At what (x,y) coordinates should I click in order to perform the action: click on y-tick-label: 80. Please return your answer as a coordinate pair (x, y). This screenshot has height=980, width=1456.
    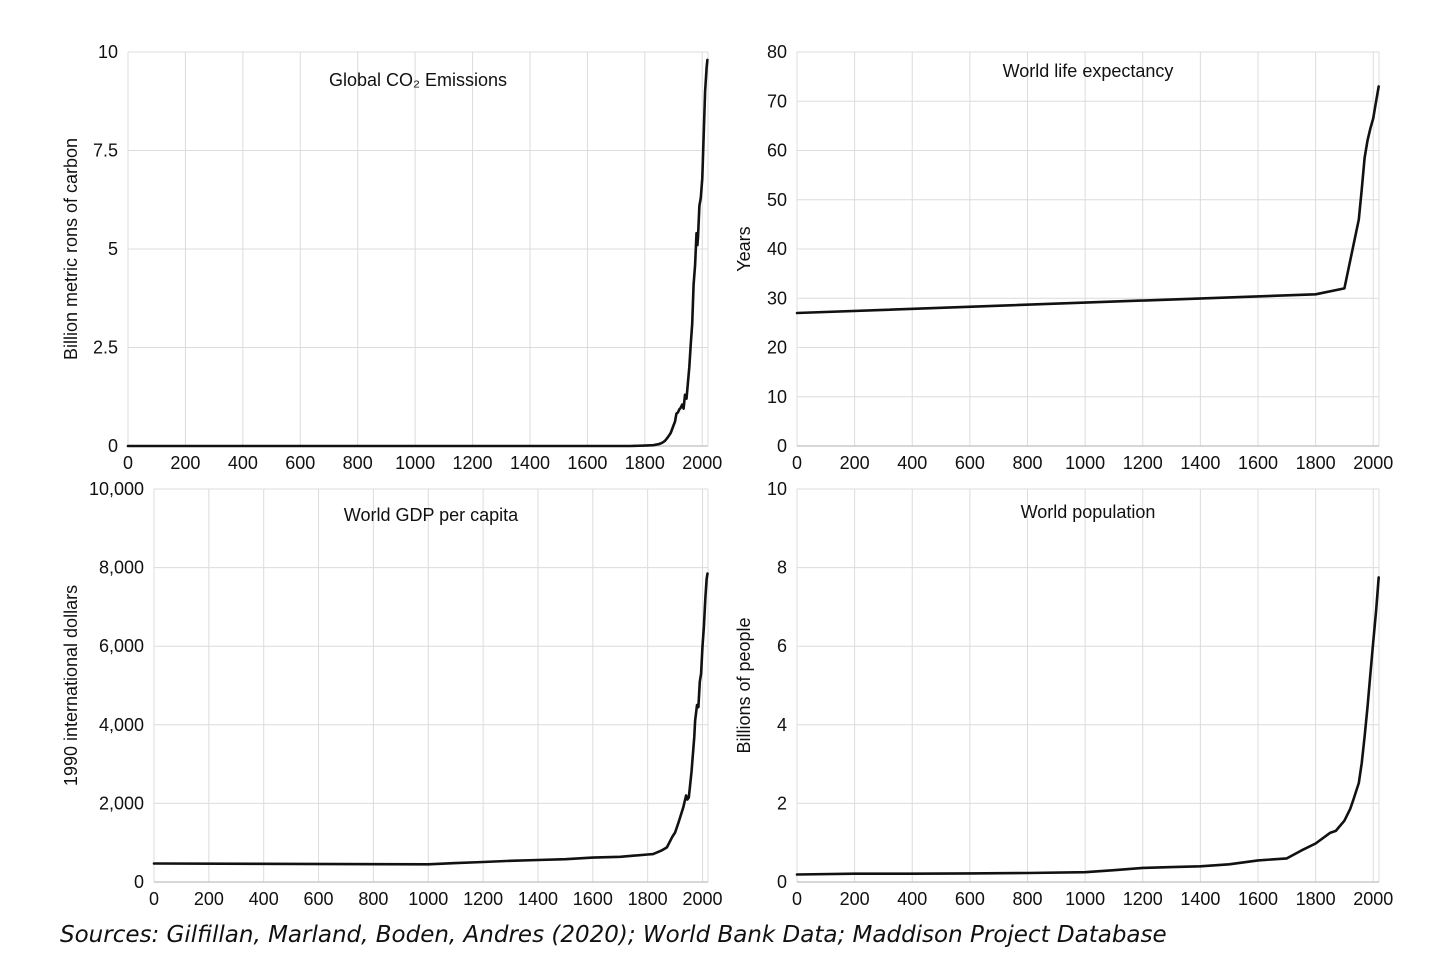
    Looking at the image, I should click on (777, 52).